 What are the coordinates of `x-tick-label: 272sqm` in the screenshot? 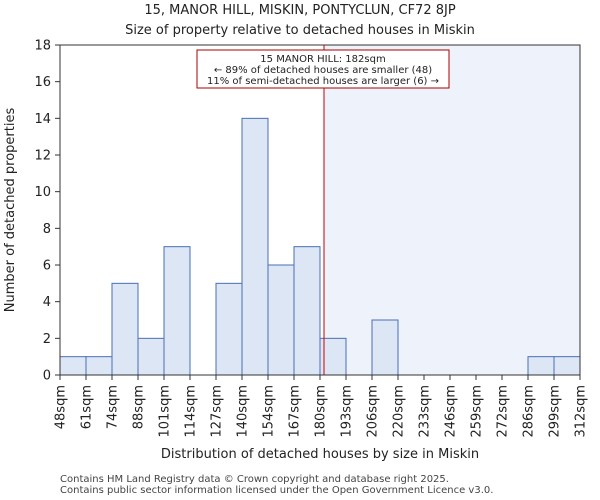 It's located at (503, 411).